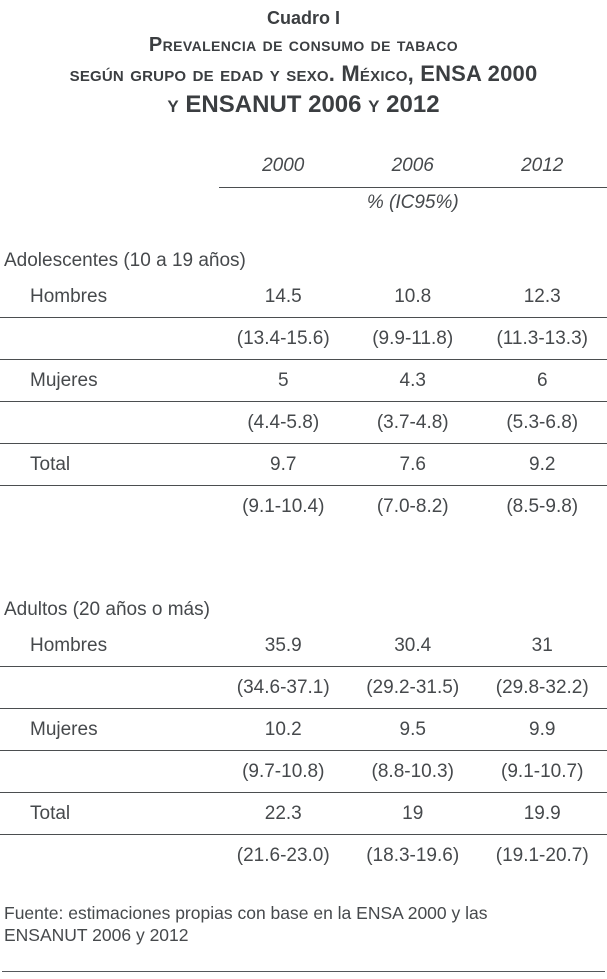  Describe the element at coordinates (283, 646) in the screenshot. I see `value-2000: 35.9` at that location.